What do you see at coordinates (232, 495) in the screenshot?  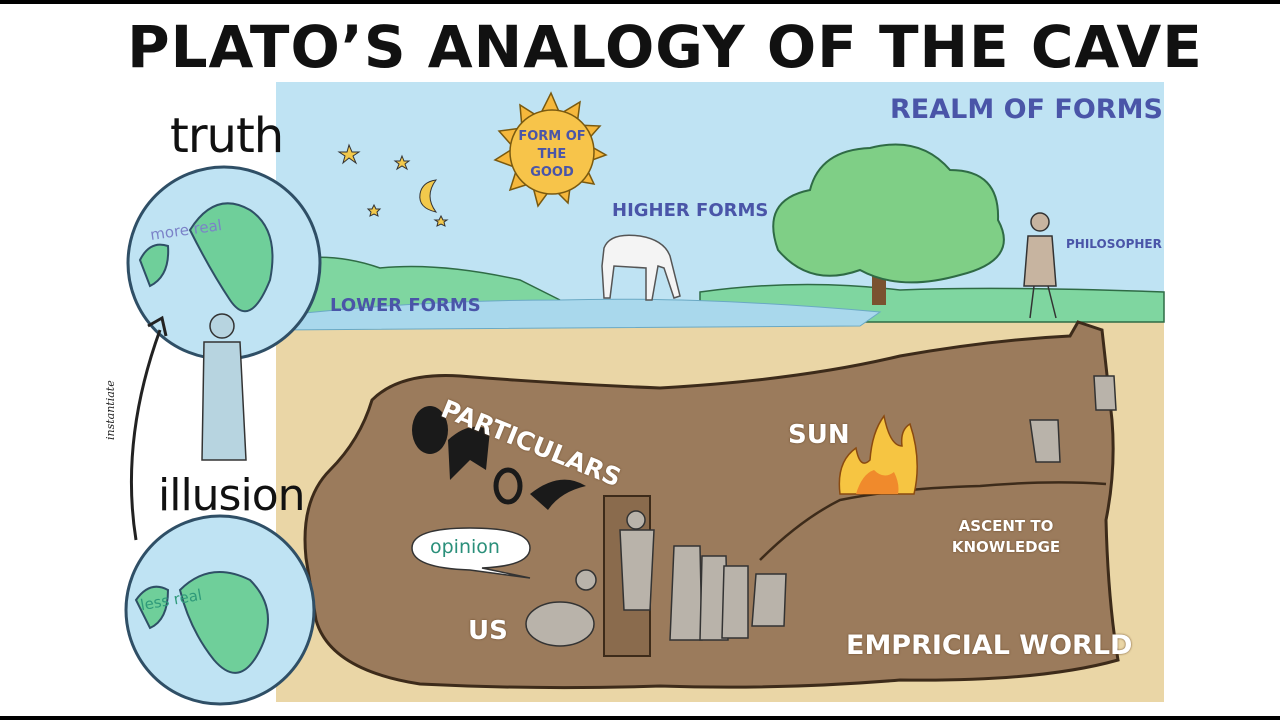 I see `illusion-label: illusion` at bounding box center [232, 495].